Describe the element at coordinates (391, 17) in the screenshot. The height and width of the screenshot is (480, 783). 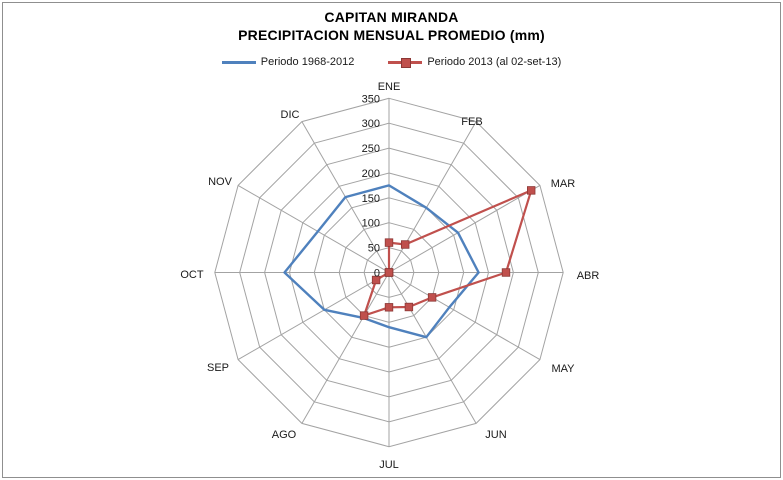
I see `chart-title-line1: CAPITAN MIRANDA` at that location.